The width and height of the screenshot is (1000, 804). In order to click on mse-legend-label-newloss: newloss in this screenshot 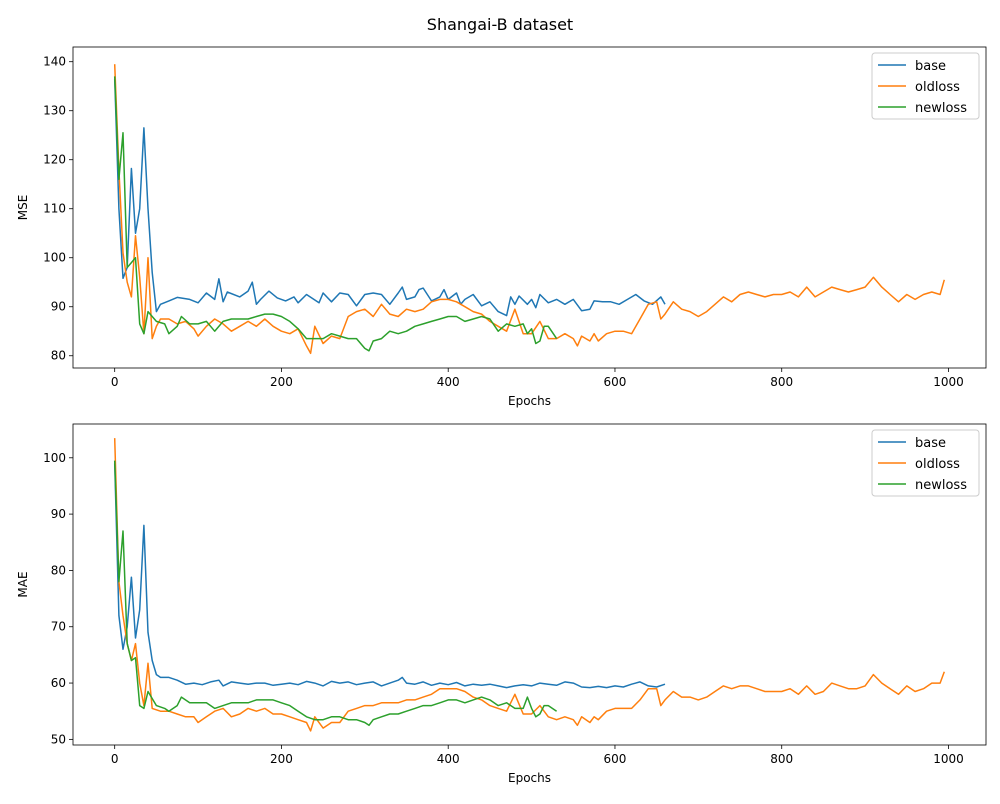, I will do `click(941, 108)`.